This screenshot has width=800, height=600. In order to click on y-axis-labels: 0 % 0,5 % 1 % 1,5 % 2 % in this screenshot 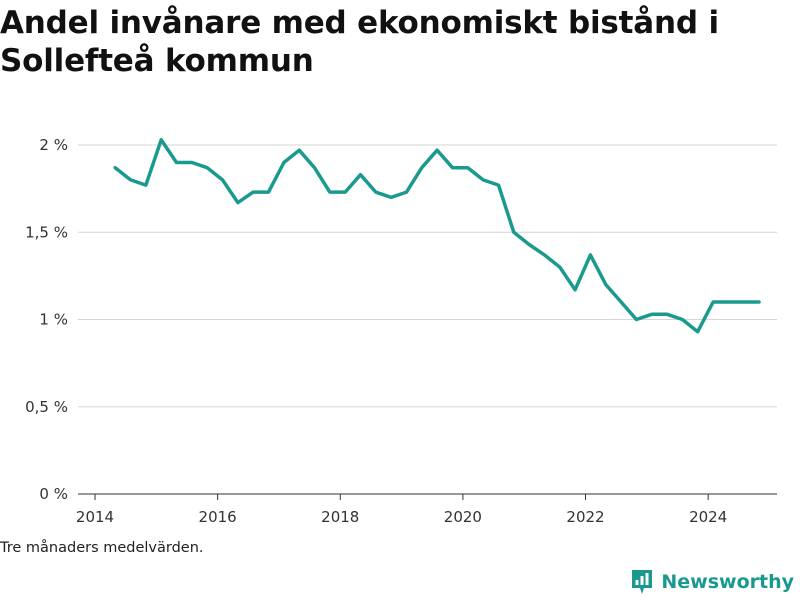, I will do `click(46, 319)`.